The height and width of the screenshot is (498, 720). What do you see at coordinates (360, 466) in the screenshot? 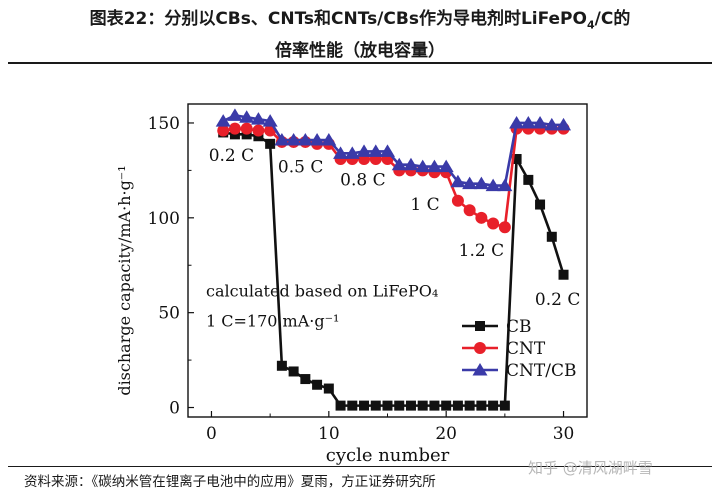
I see `source-rule` at bounding box center [360, 466].